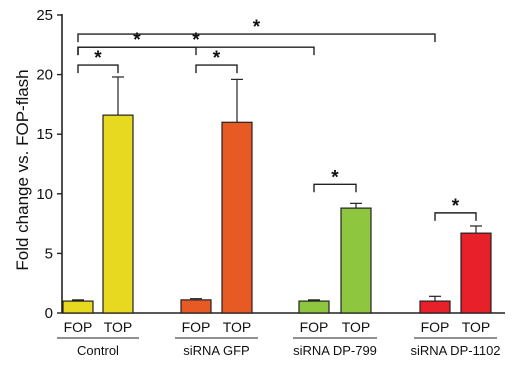 This screenshot has width=515, height=367. What do you see at coordinates (49, 313) in the screenshot?
I see `y-tick-label: 0` at bounding box center [49, 313].